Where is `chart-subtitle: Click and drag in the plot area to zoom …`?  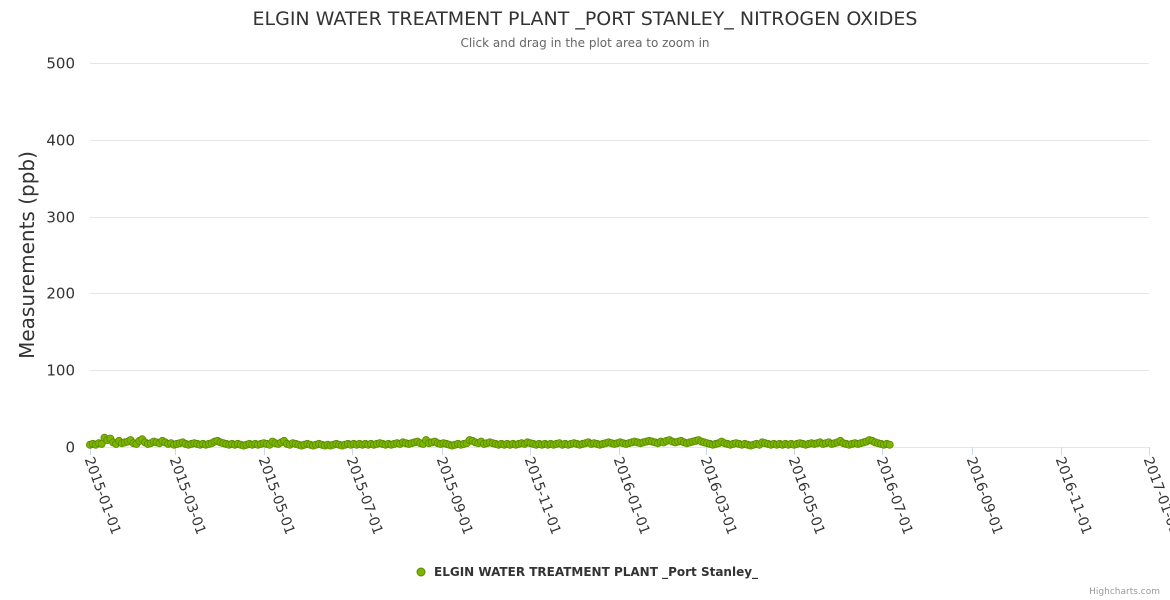 chart-subtitle: Click and drag in the plot area to zoom … is located at coordinates (584, 43).